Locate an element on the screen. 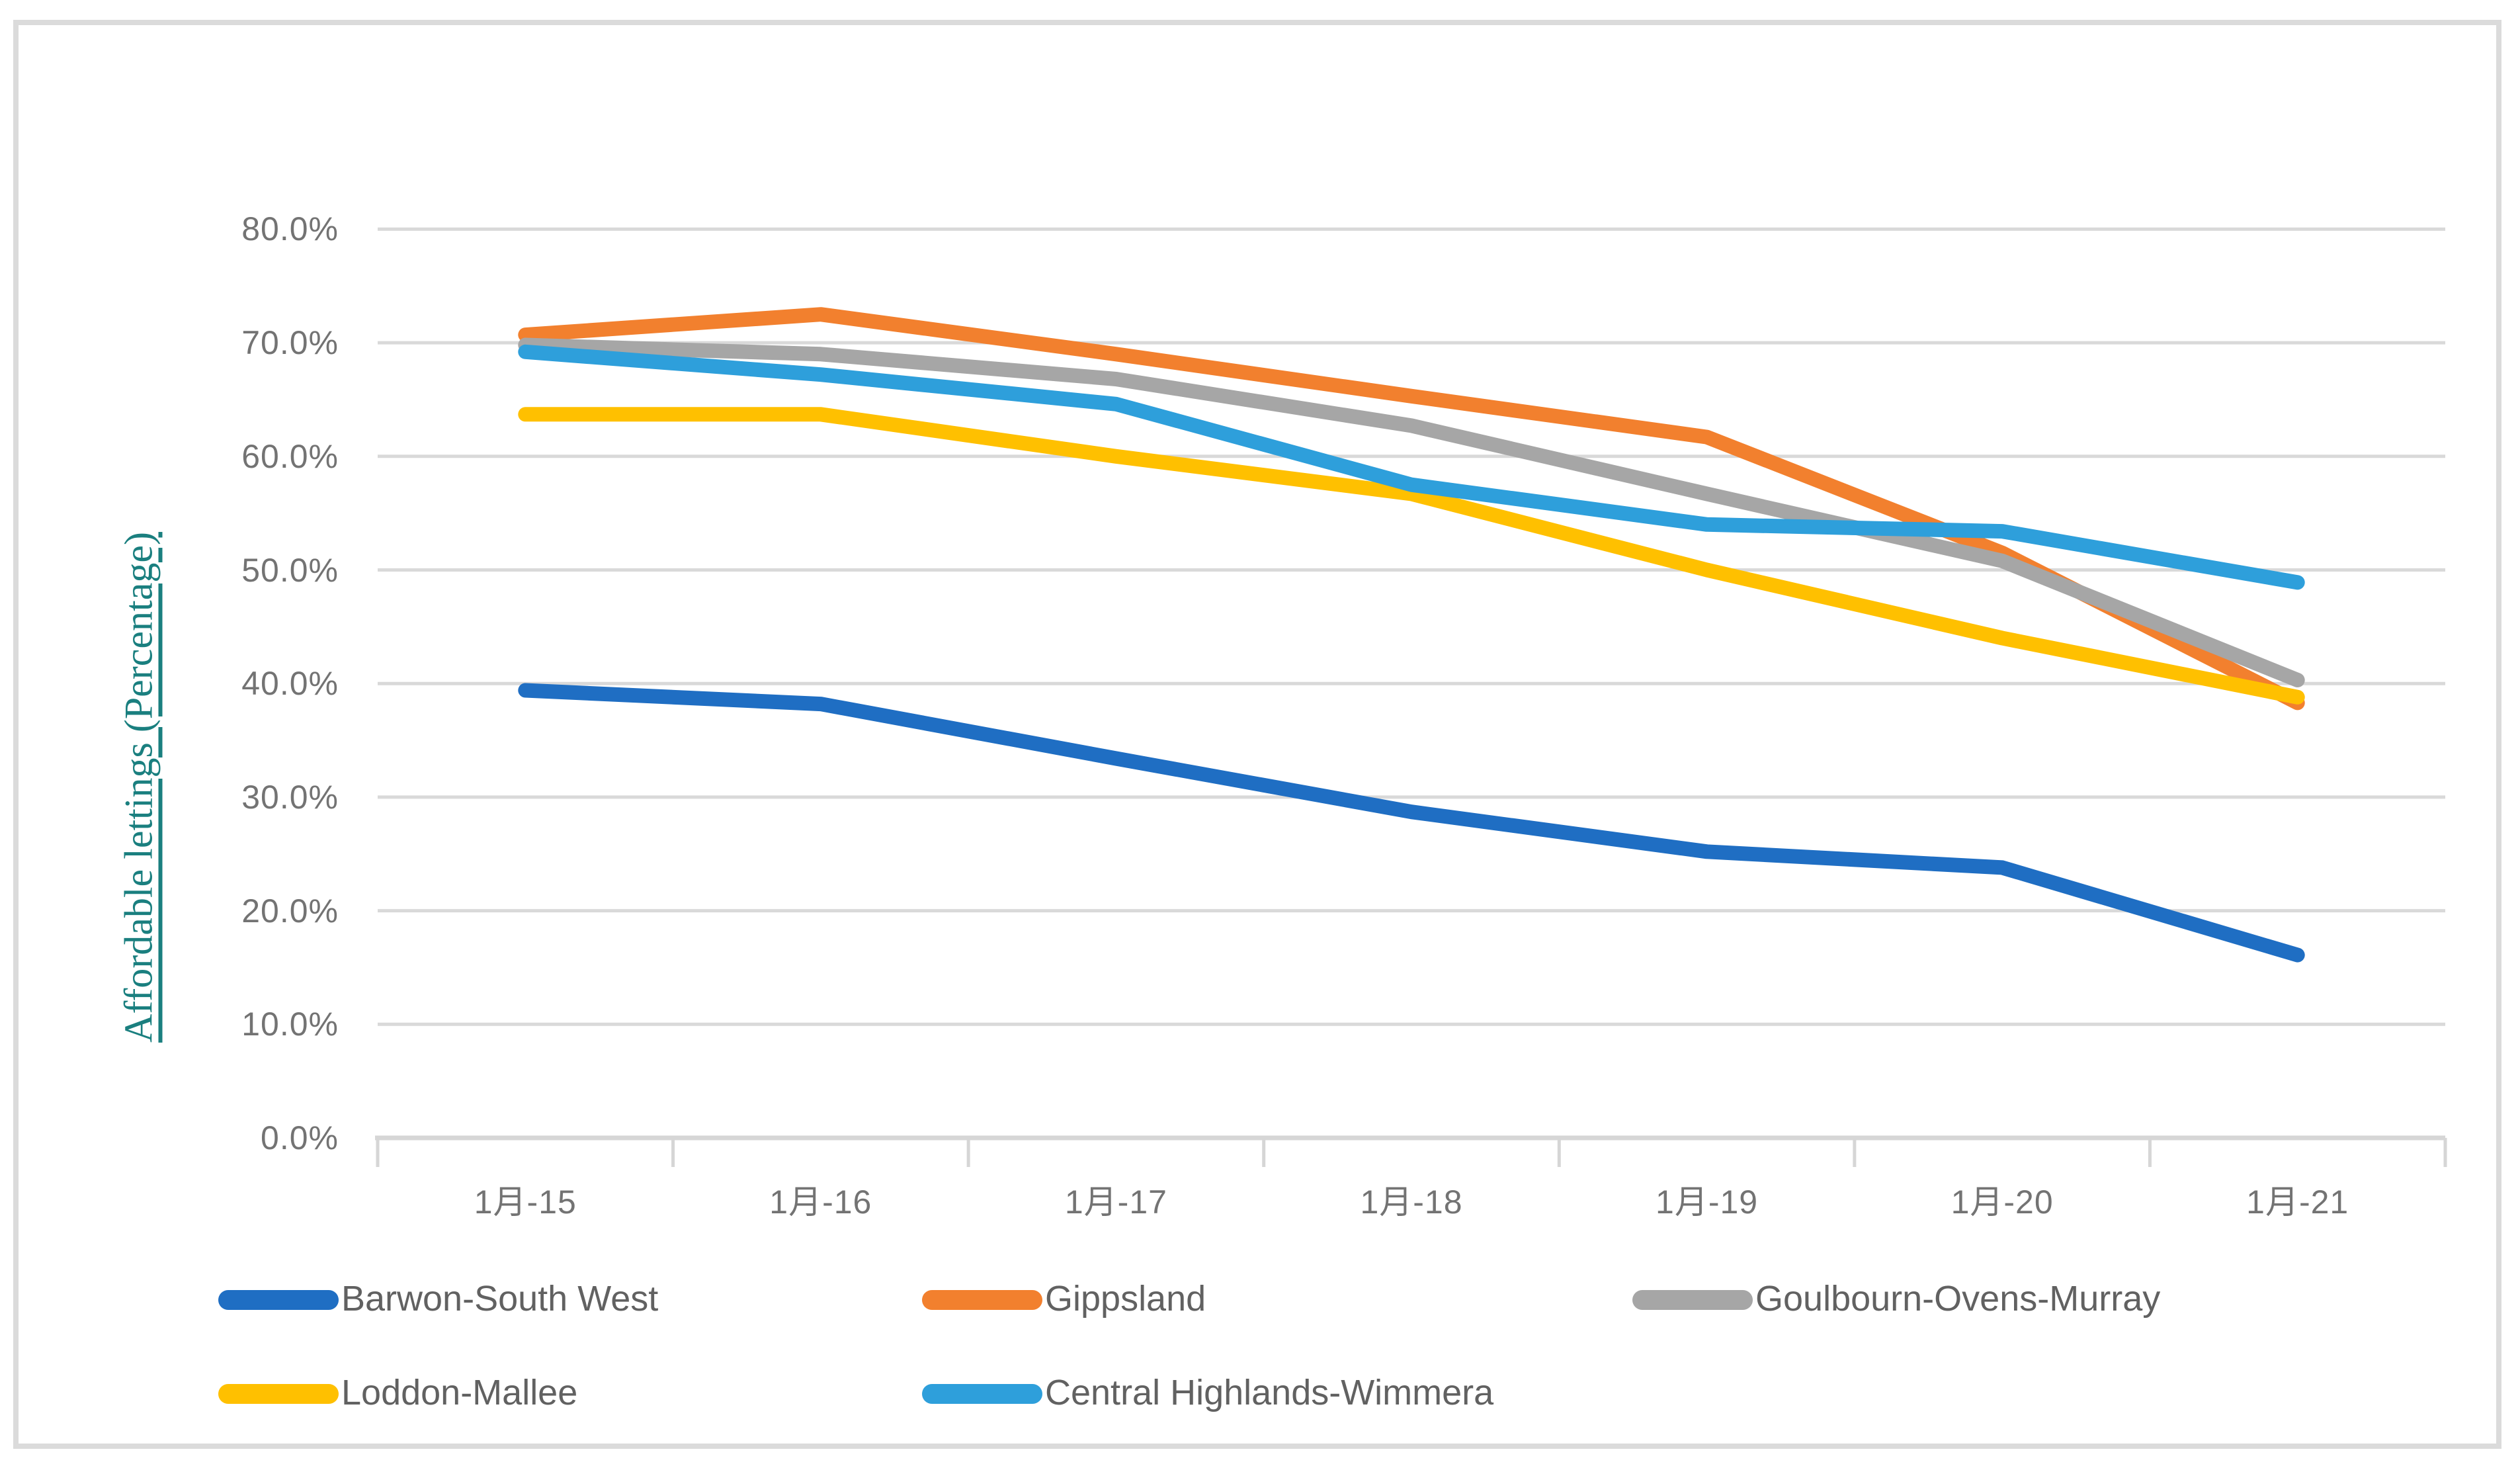 The width and height of the screenshot is (2520, 1470). x-axis-tick-label: 1月-19 is located at coordinates (1707, 1202).